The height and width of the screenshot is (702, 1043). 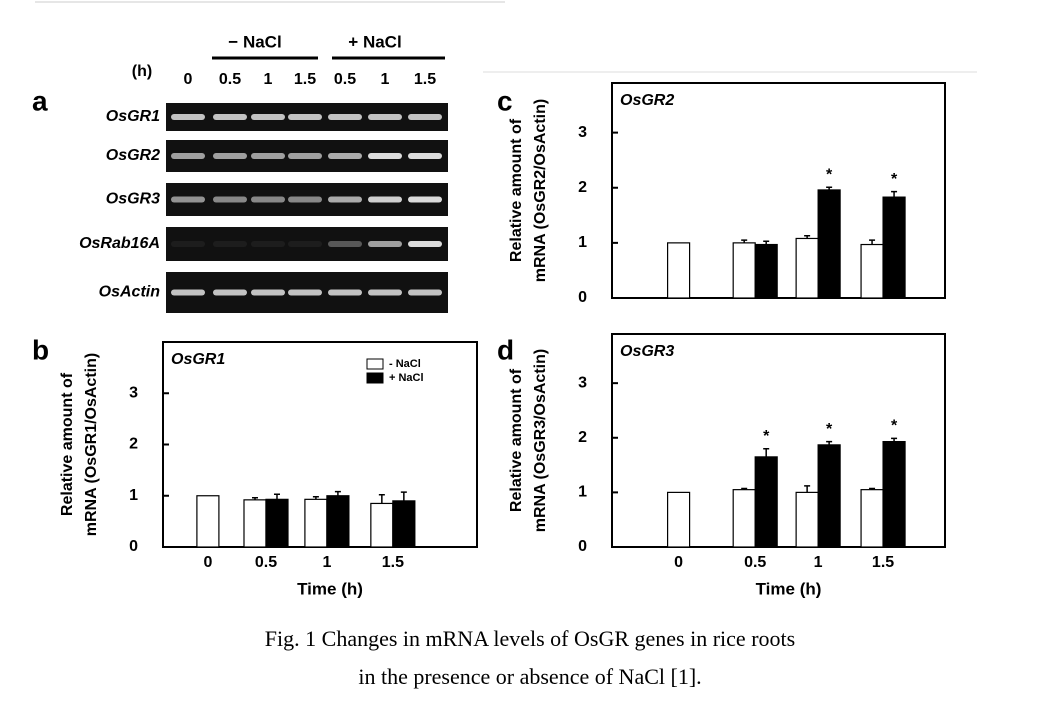 What do you see at coordinates (540, 440) in the screenshot?
I see `y-axis-label: mRNA (OsGR3/OsActin)` at bounding box center [540, 440].